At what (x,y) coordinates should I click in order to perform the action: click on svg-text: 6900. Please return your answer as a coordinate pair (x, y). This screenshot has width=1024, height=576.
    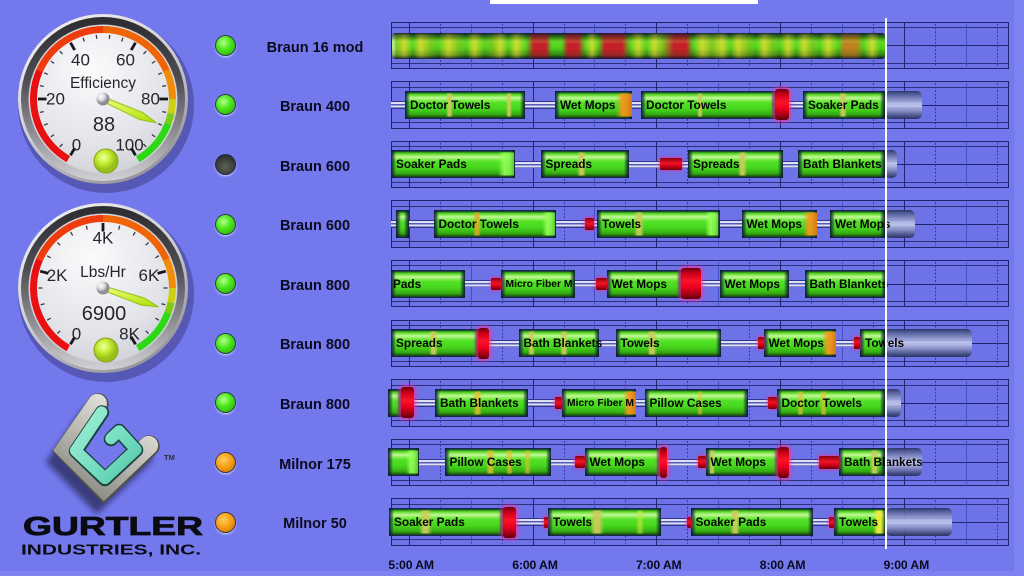
    Looking at the image, I should click on (104, 314).